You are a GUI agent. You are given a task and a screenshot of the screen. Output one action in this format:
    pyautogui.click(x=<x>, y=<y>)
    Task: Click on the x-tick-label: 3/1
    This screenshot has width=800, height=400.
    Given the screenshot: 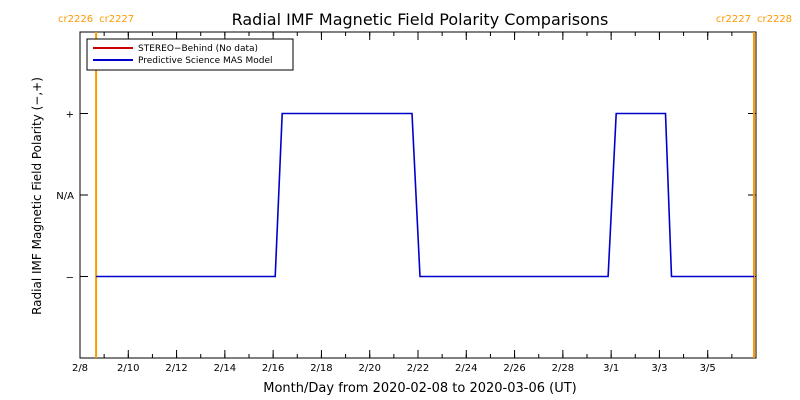 What is the action you would take?
    pyautogui.click(x=611, y=368)
    